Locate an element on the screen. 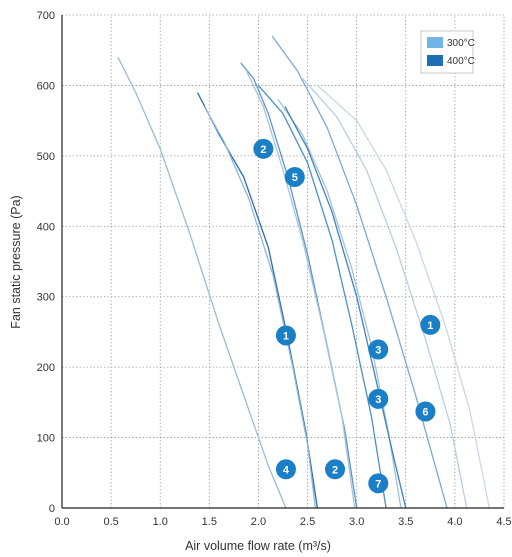 Image resolution: width=512 pixels, height=557 pixels. y-tick-label: 100 is located at coordinates (46, 439).